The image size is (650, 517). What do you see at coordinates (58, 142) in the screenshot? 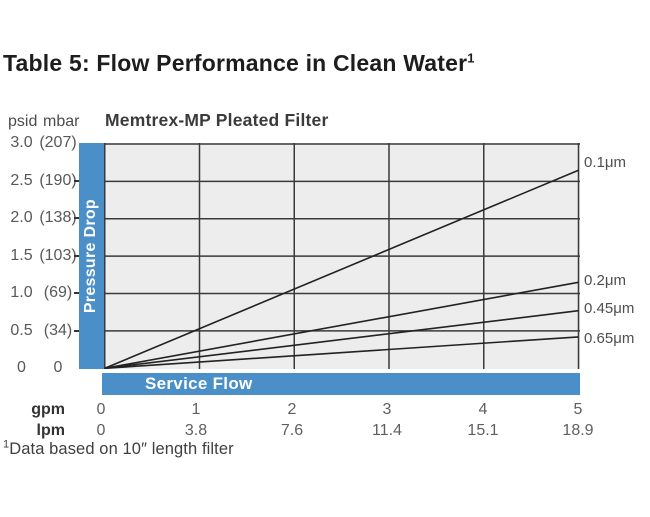
I see `y-tick-mbar: (207)` at bounding box center [58, 142].